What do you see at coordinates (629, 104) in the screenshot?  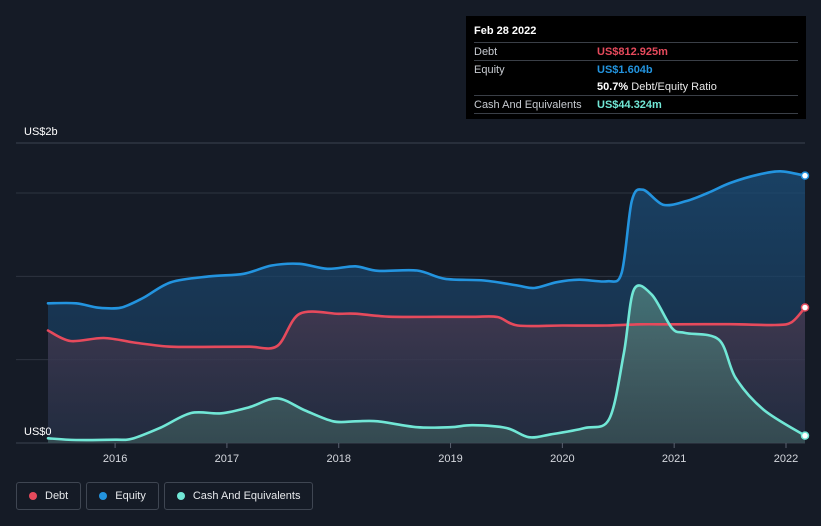 I see `tooltip-cash-value: US$44.324m` at bounding box center [629, 104].